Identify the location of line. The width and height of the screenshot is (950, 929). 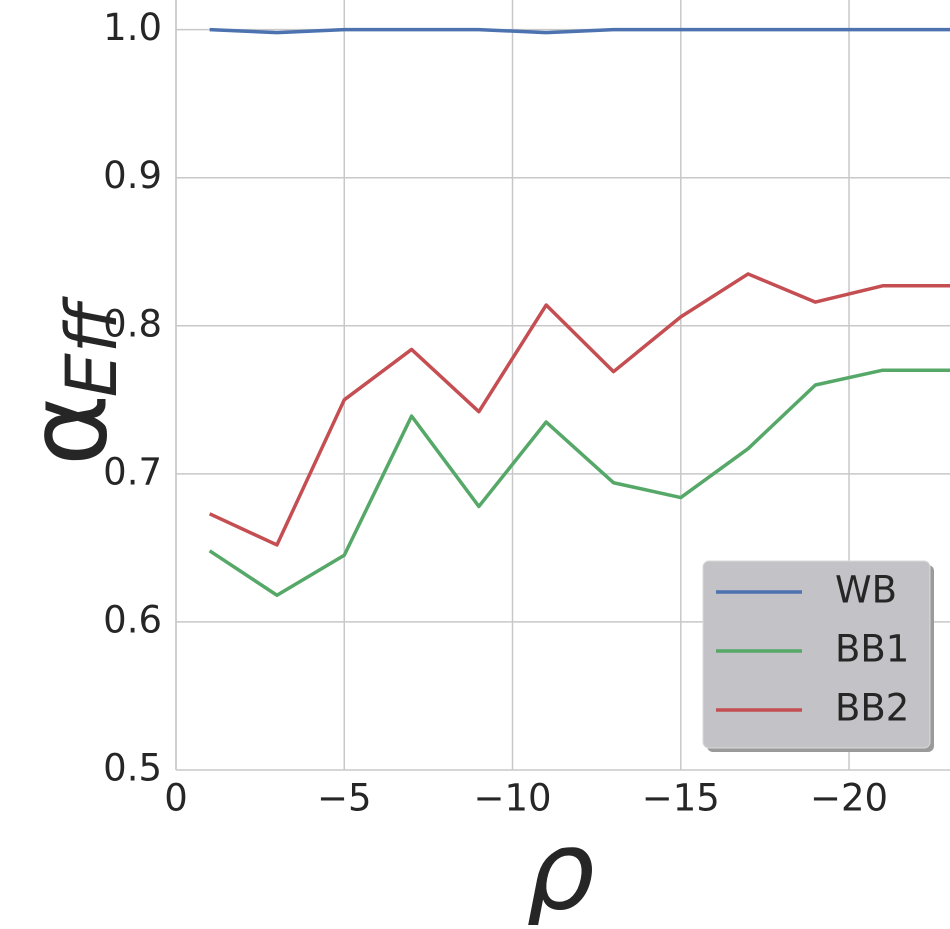
(579, 31).